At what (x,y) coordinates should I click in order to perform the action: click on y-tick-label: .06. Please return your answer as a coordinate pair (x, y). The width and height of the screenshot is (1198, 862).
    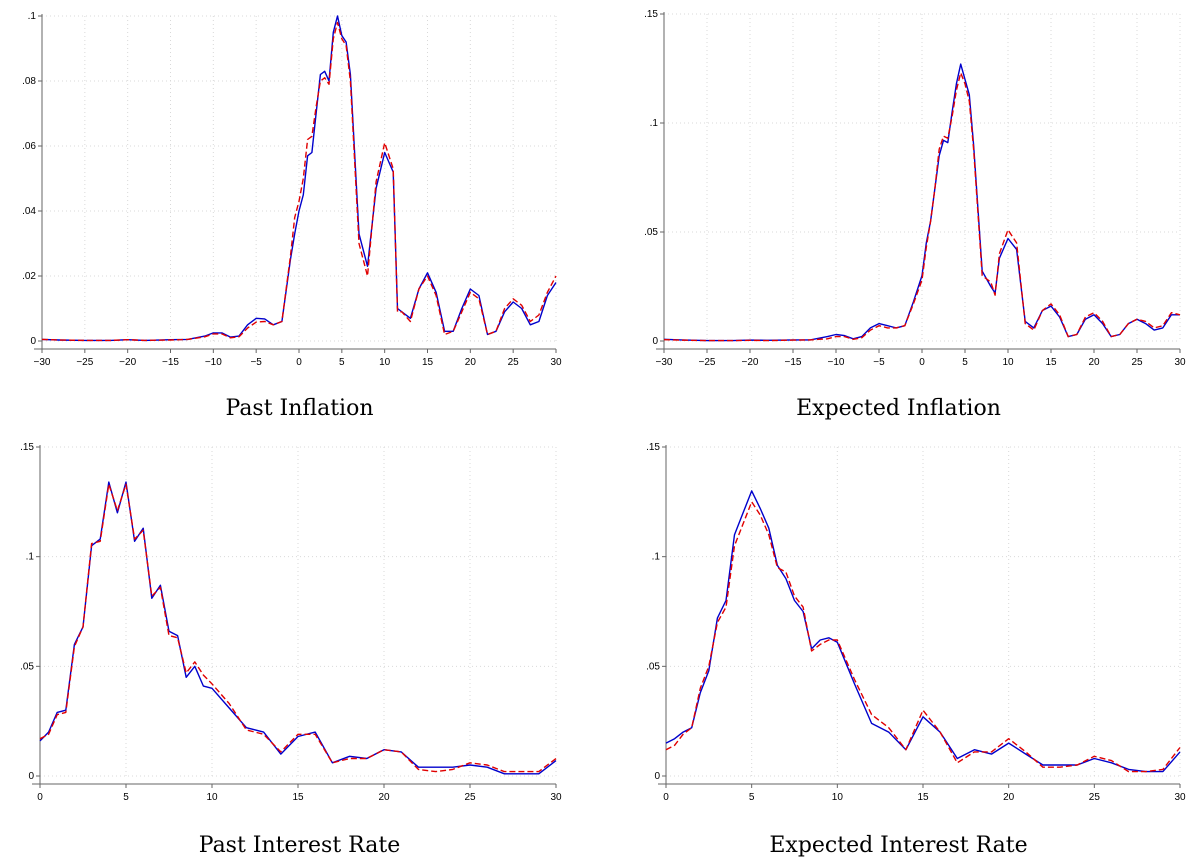
    Looking at the image, I should click on (29, 146).